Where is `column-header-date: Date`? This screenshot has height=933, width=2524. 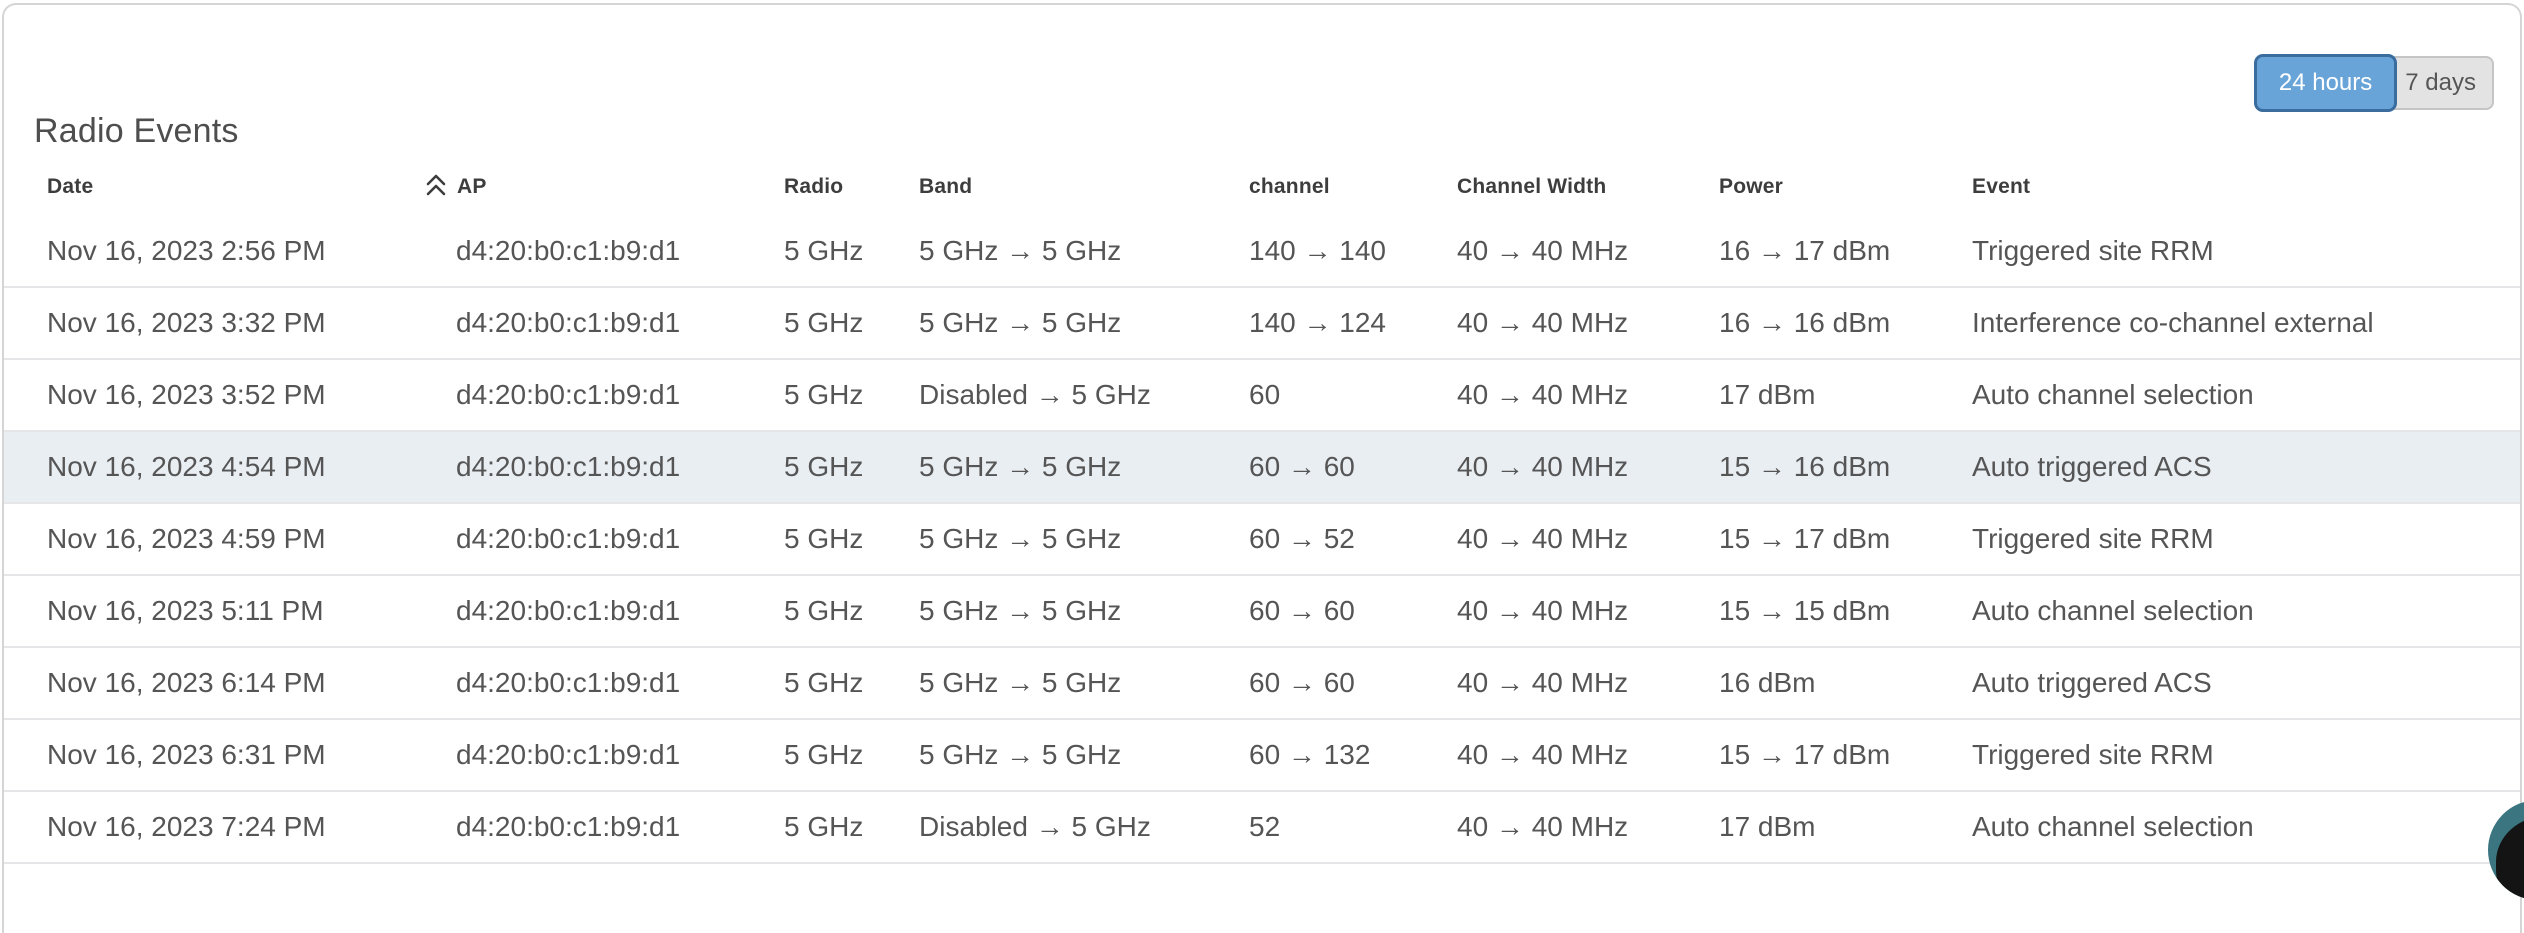
column-header-date: Date is located at coordinates (70, 186).